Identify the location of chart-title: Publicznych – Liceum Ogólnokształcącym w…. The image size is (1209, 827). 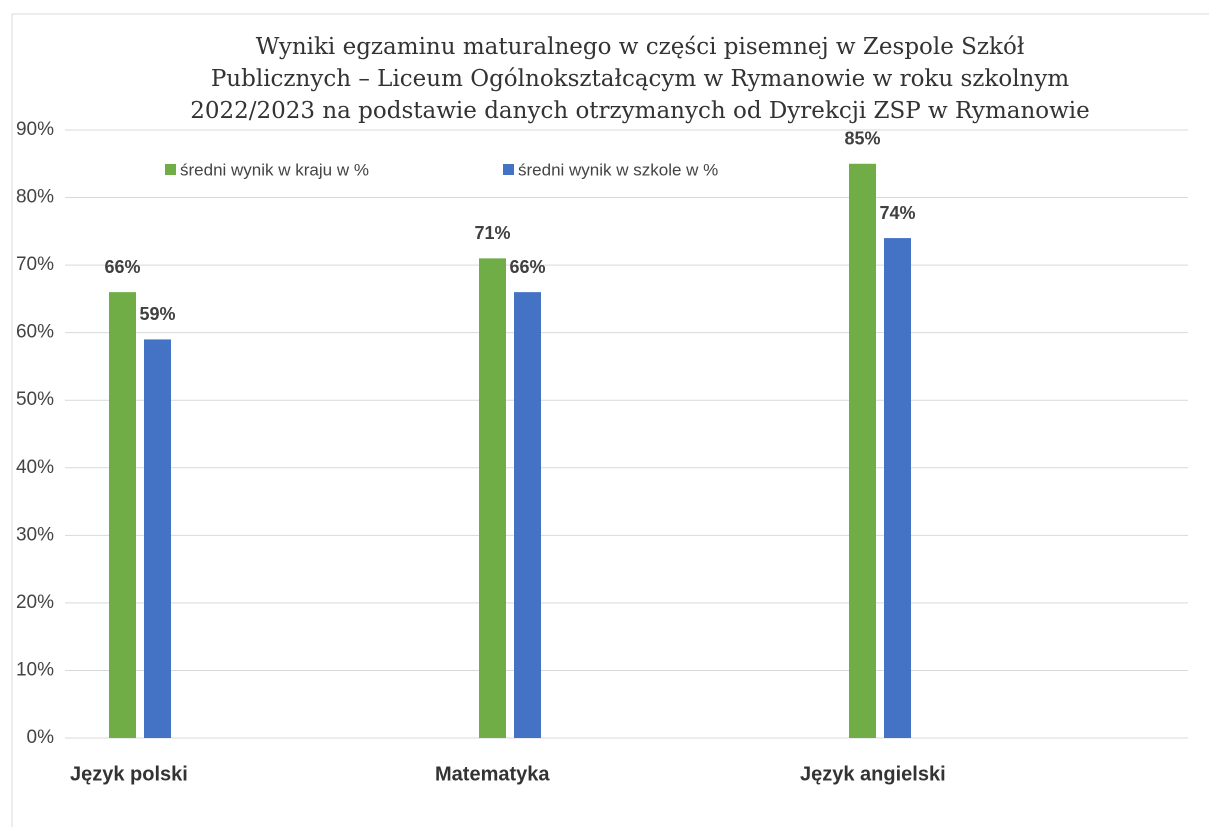
(640, 79).